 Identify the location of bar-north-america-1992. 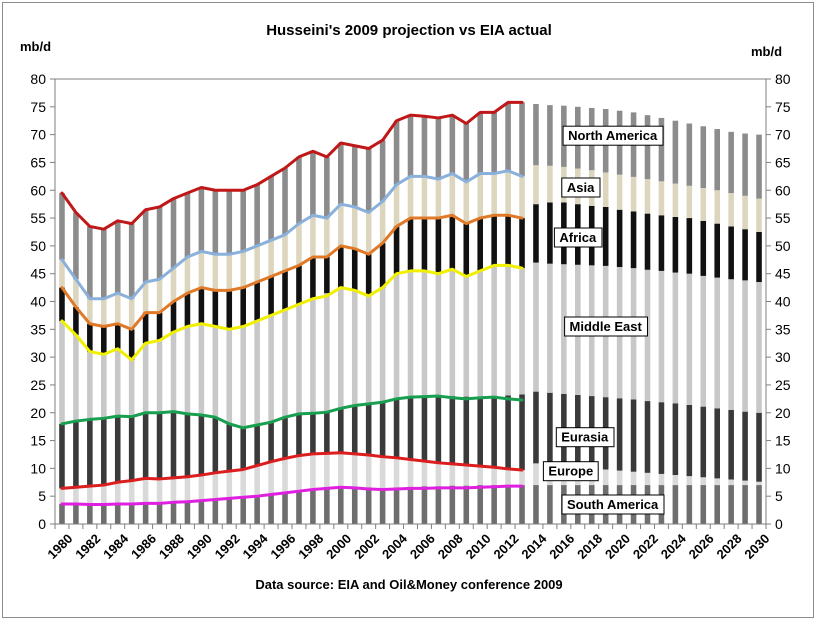
(229, 222).